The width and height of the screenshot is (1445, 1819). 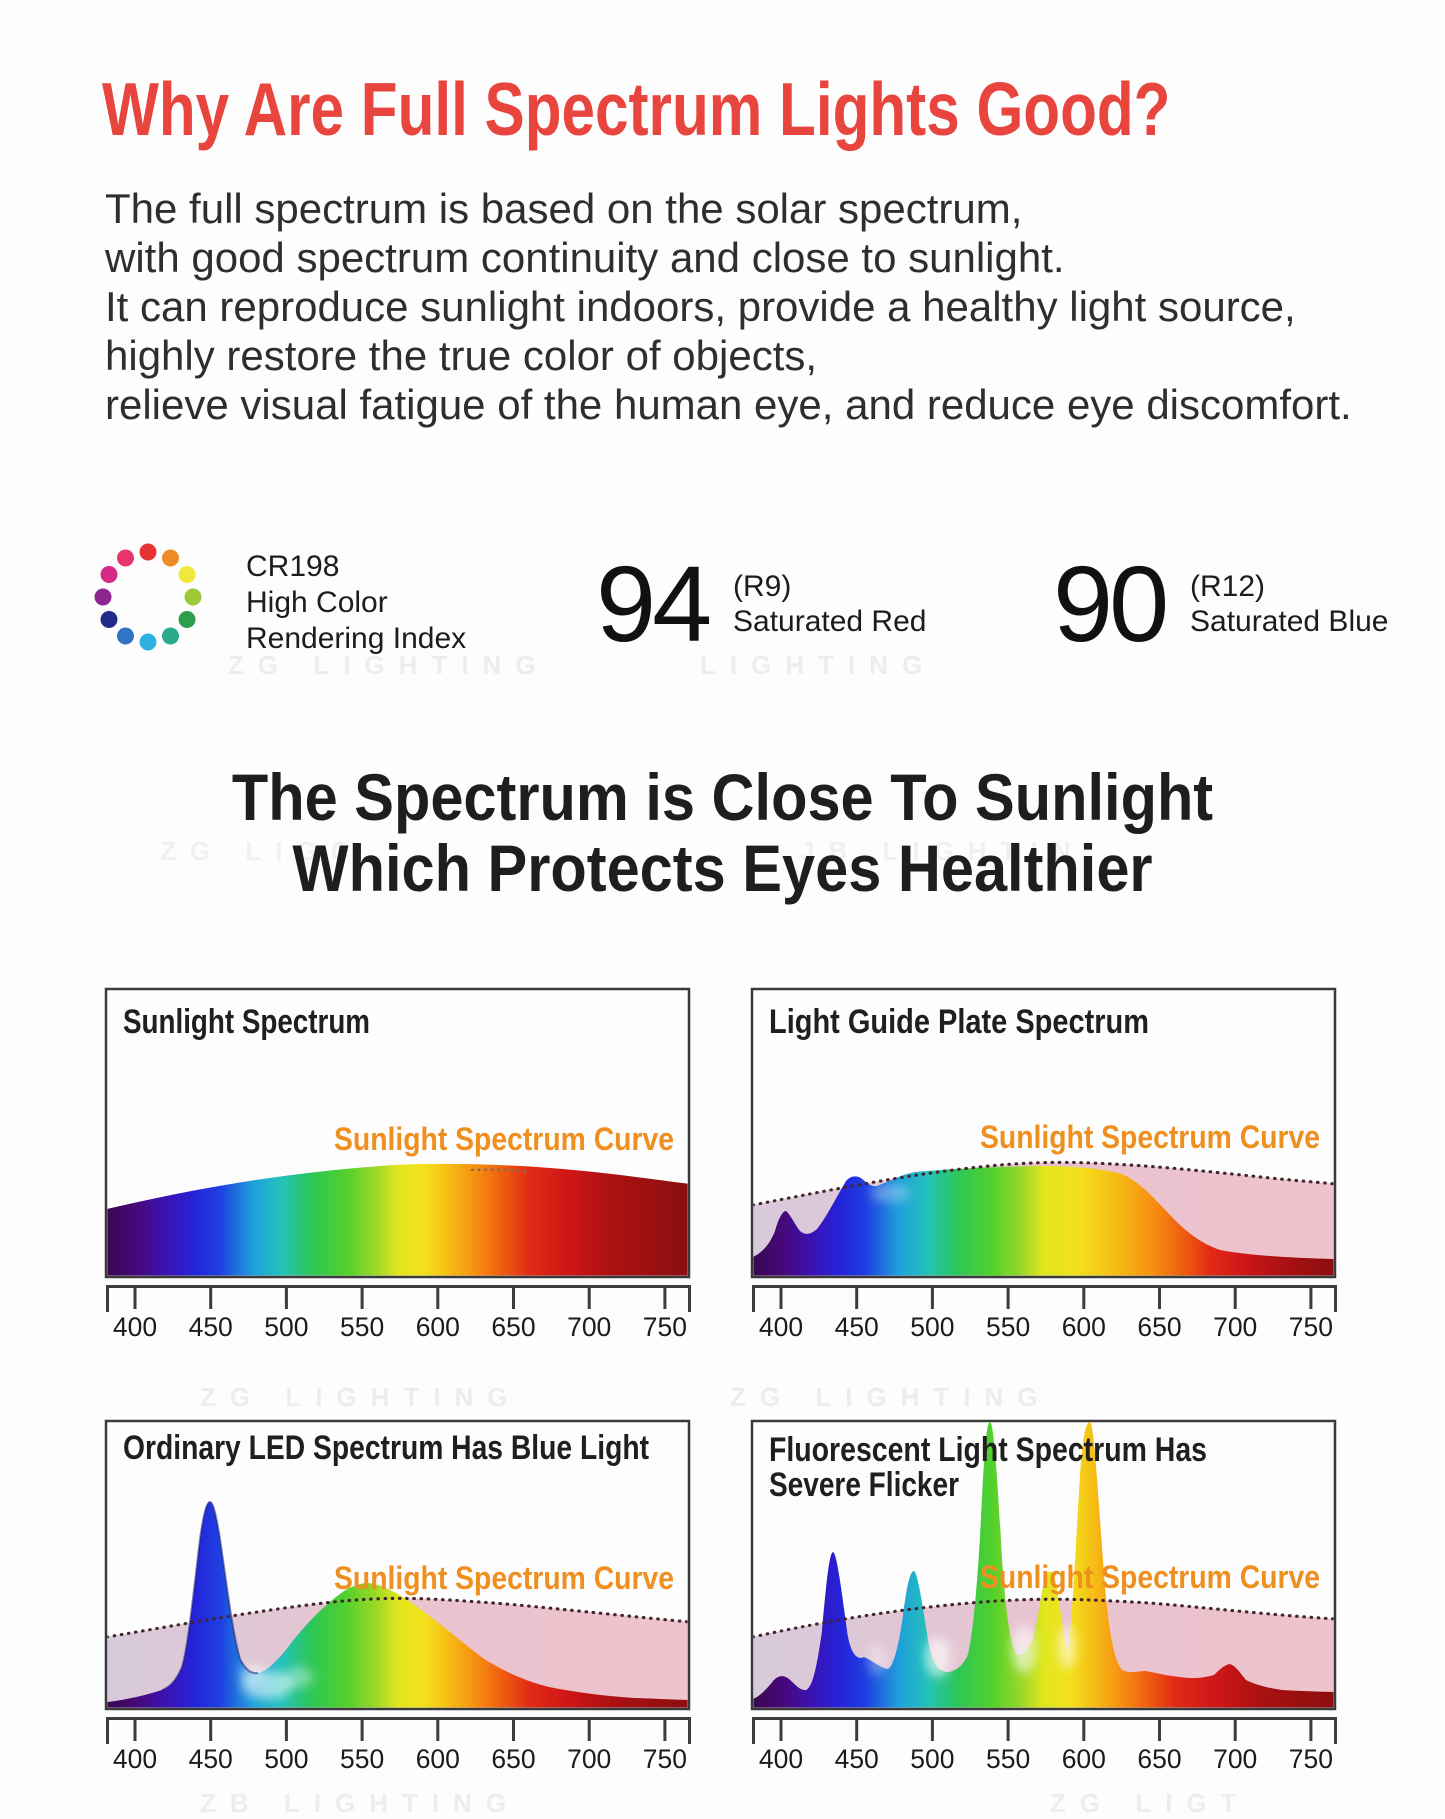 I want to click on svg-text:Ordinary LED Spectrum Has Blue: Ordinary LED Spectrum Has Blue Light, so click(x=386, y=1448).